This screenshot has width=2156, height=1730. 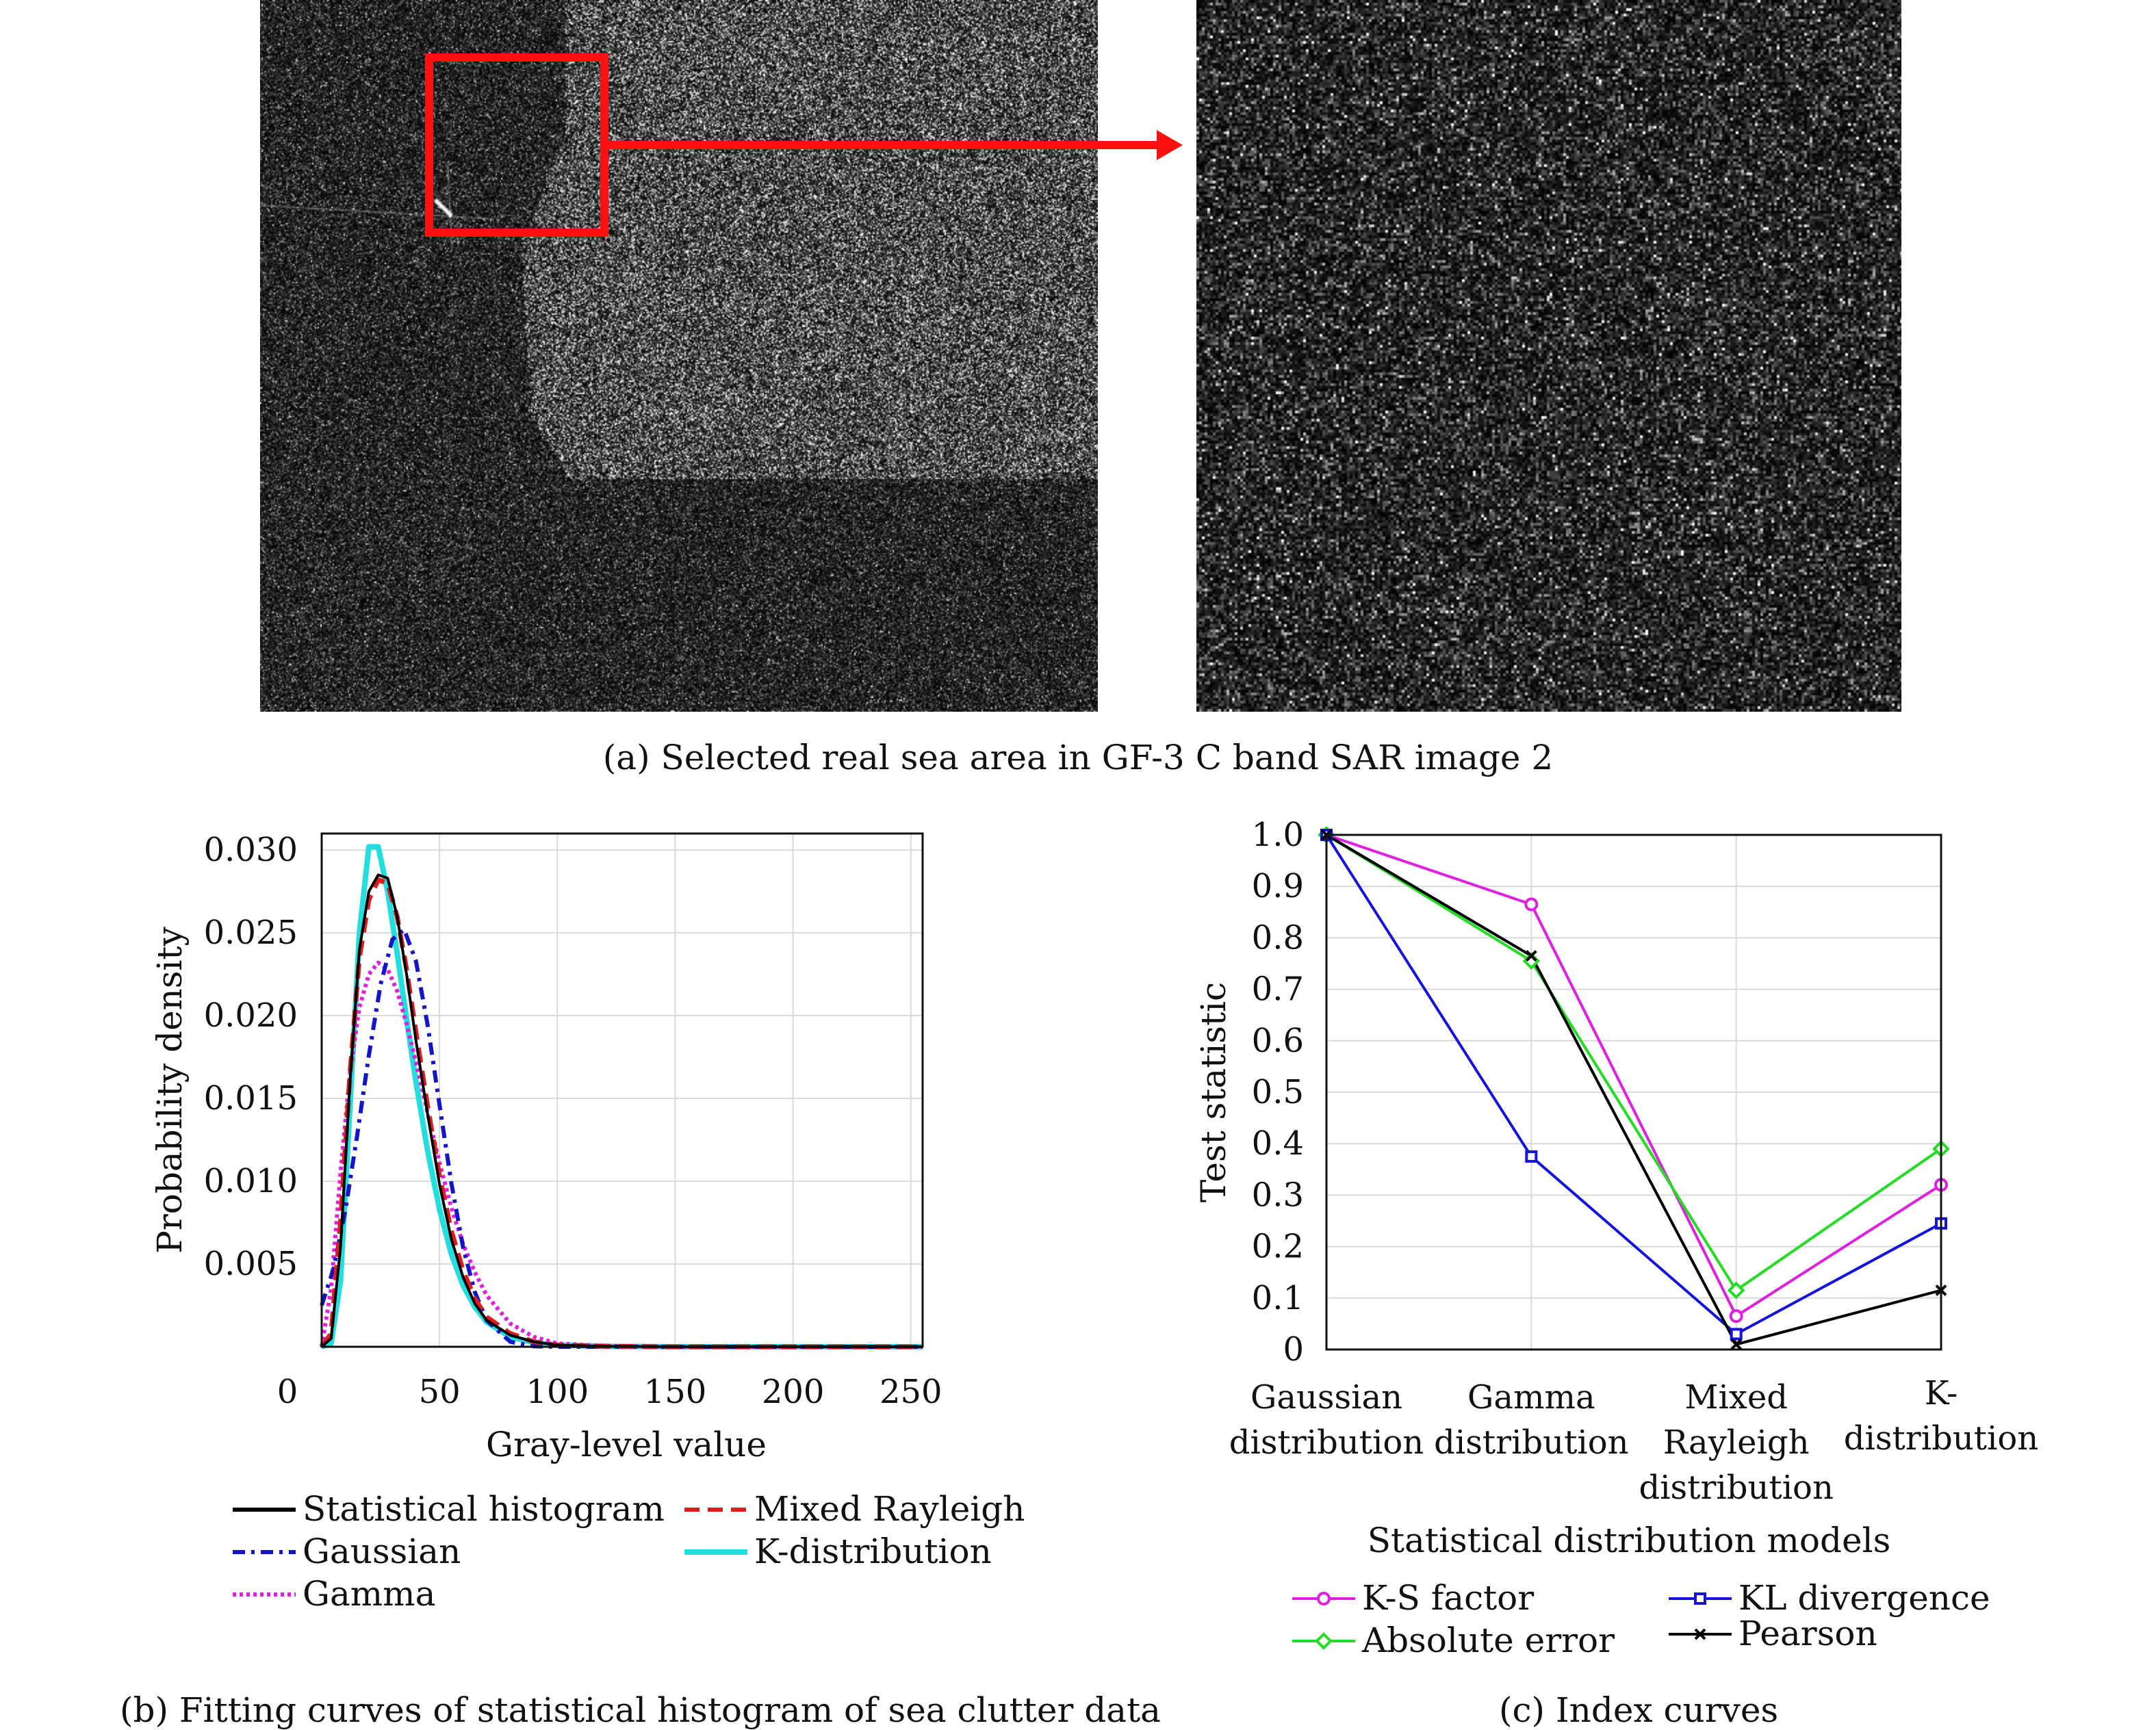 I want to click on chart-c-legend-label: KL divergence, so click(x=1864, y=1598).